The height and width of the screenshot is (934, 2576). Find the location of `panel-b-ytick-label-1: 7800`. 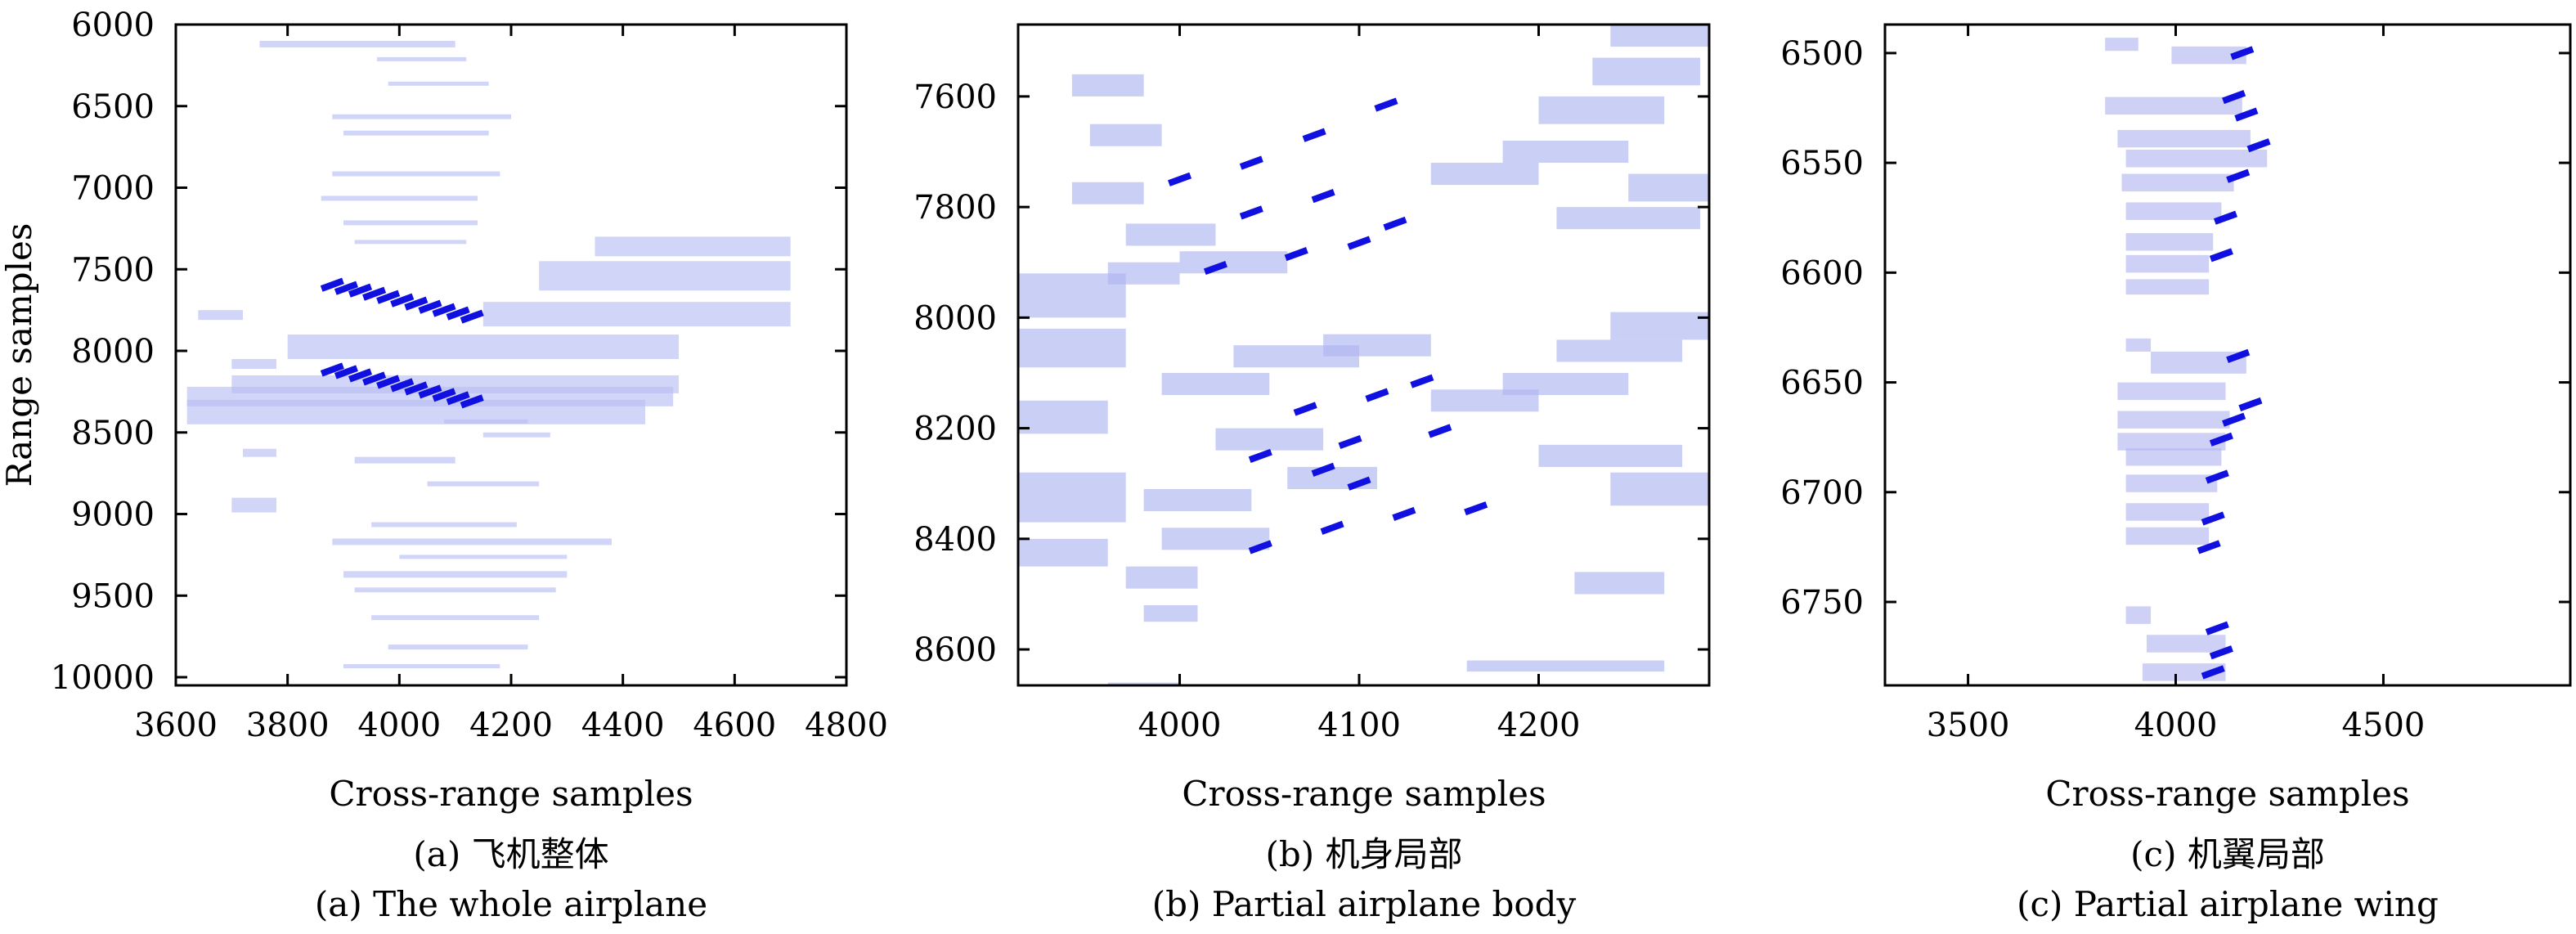

panel-b-ytick-label-1: 7800 is located at coordinates (955, 208).